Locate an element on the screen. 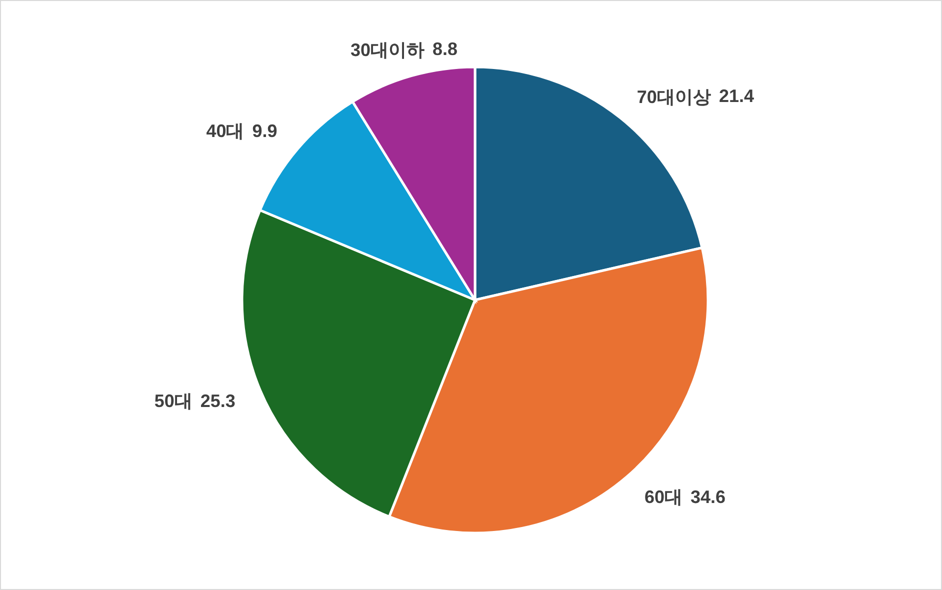  slice-label: 50대 is located at coordinates (173, 401).